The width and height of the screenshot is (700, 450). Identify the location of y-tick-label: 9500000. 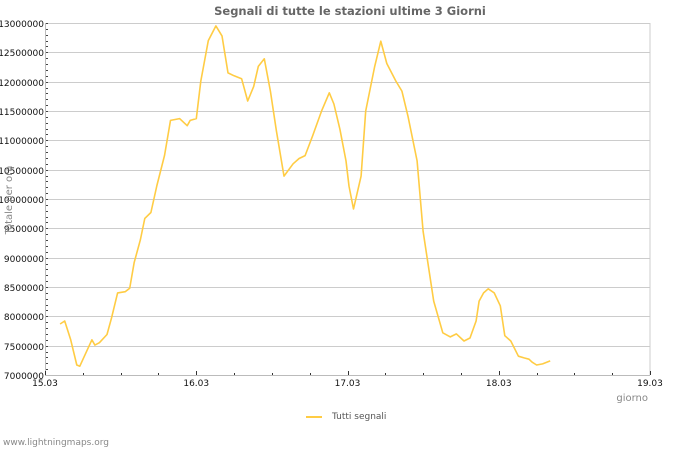
(24, 230).